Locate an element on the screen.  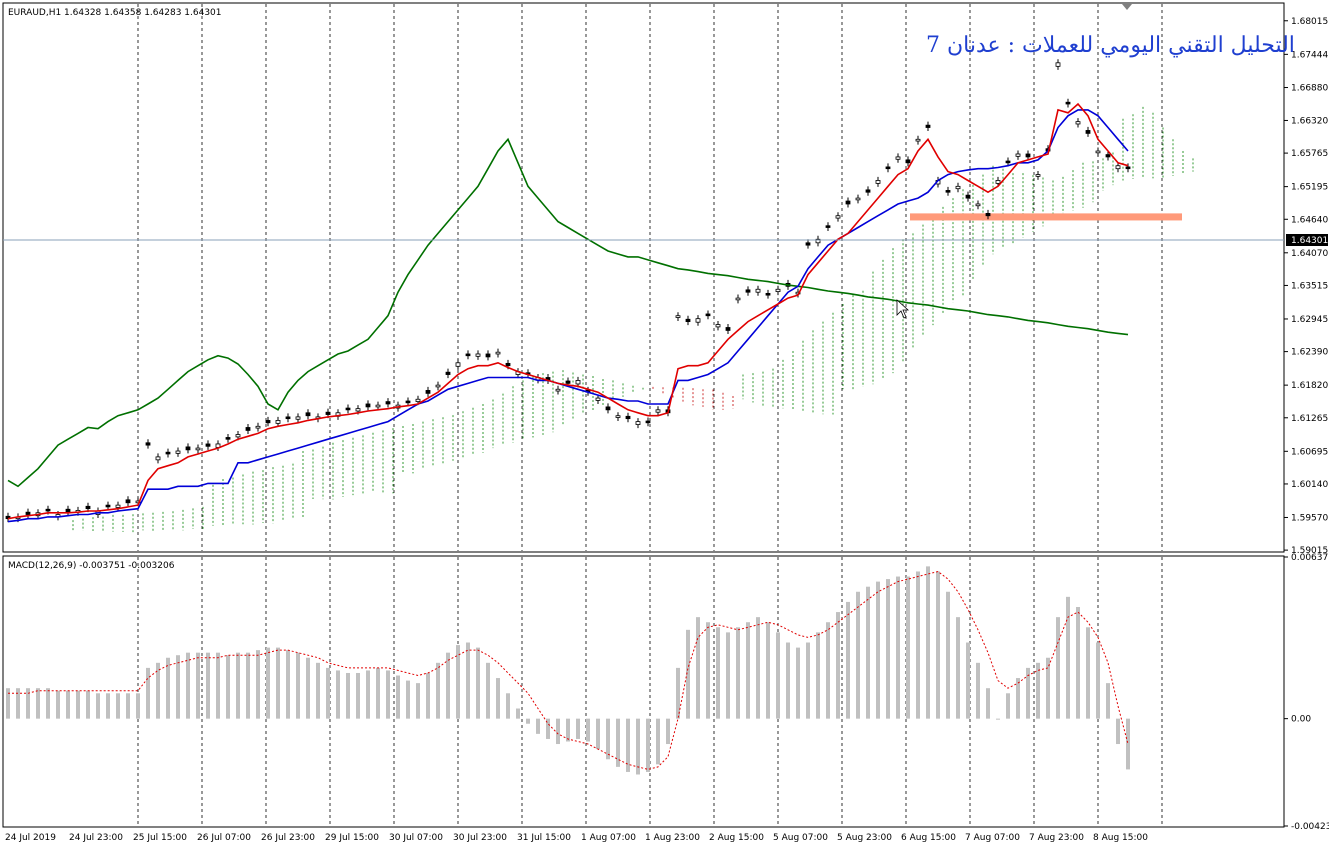
x-tick-label: 6 Aug 15:00 is located at coordinates (928, 838).